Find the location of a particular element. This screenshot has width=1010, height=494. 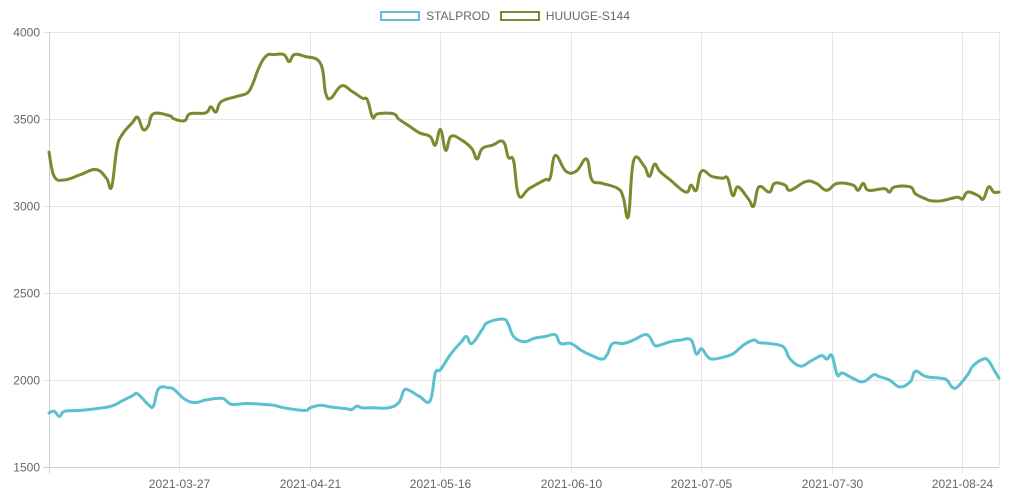

x-tick-label: 2021-05-16 is located at coordinates (441, 484).